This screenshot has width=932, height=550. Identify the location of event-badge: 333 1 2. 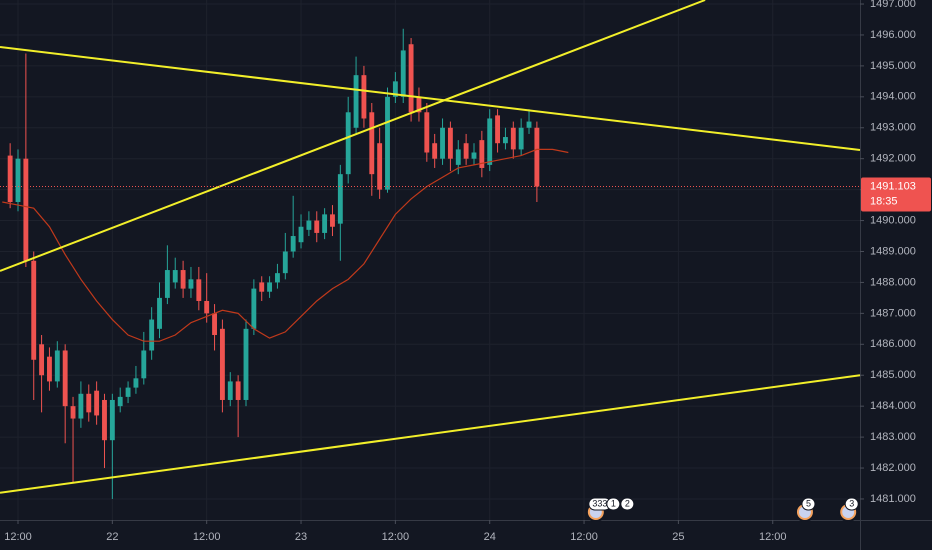
(610, 509).